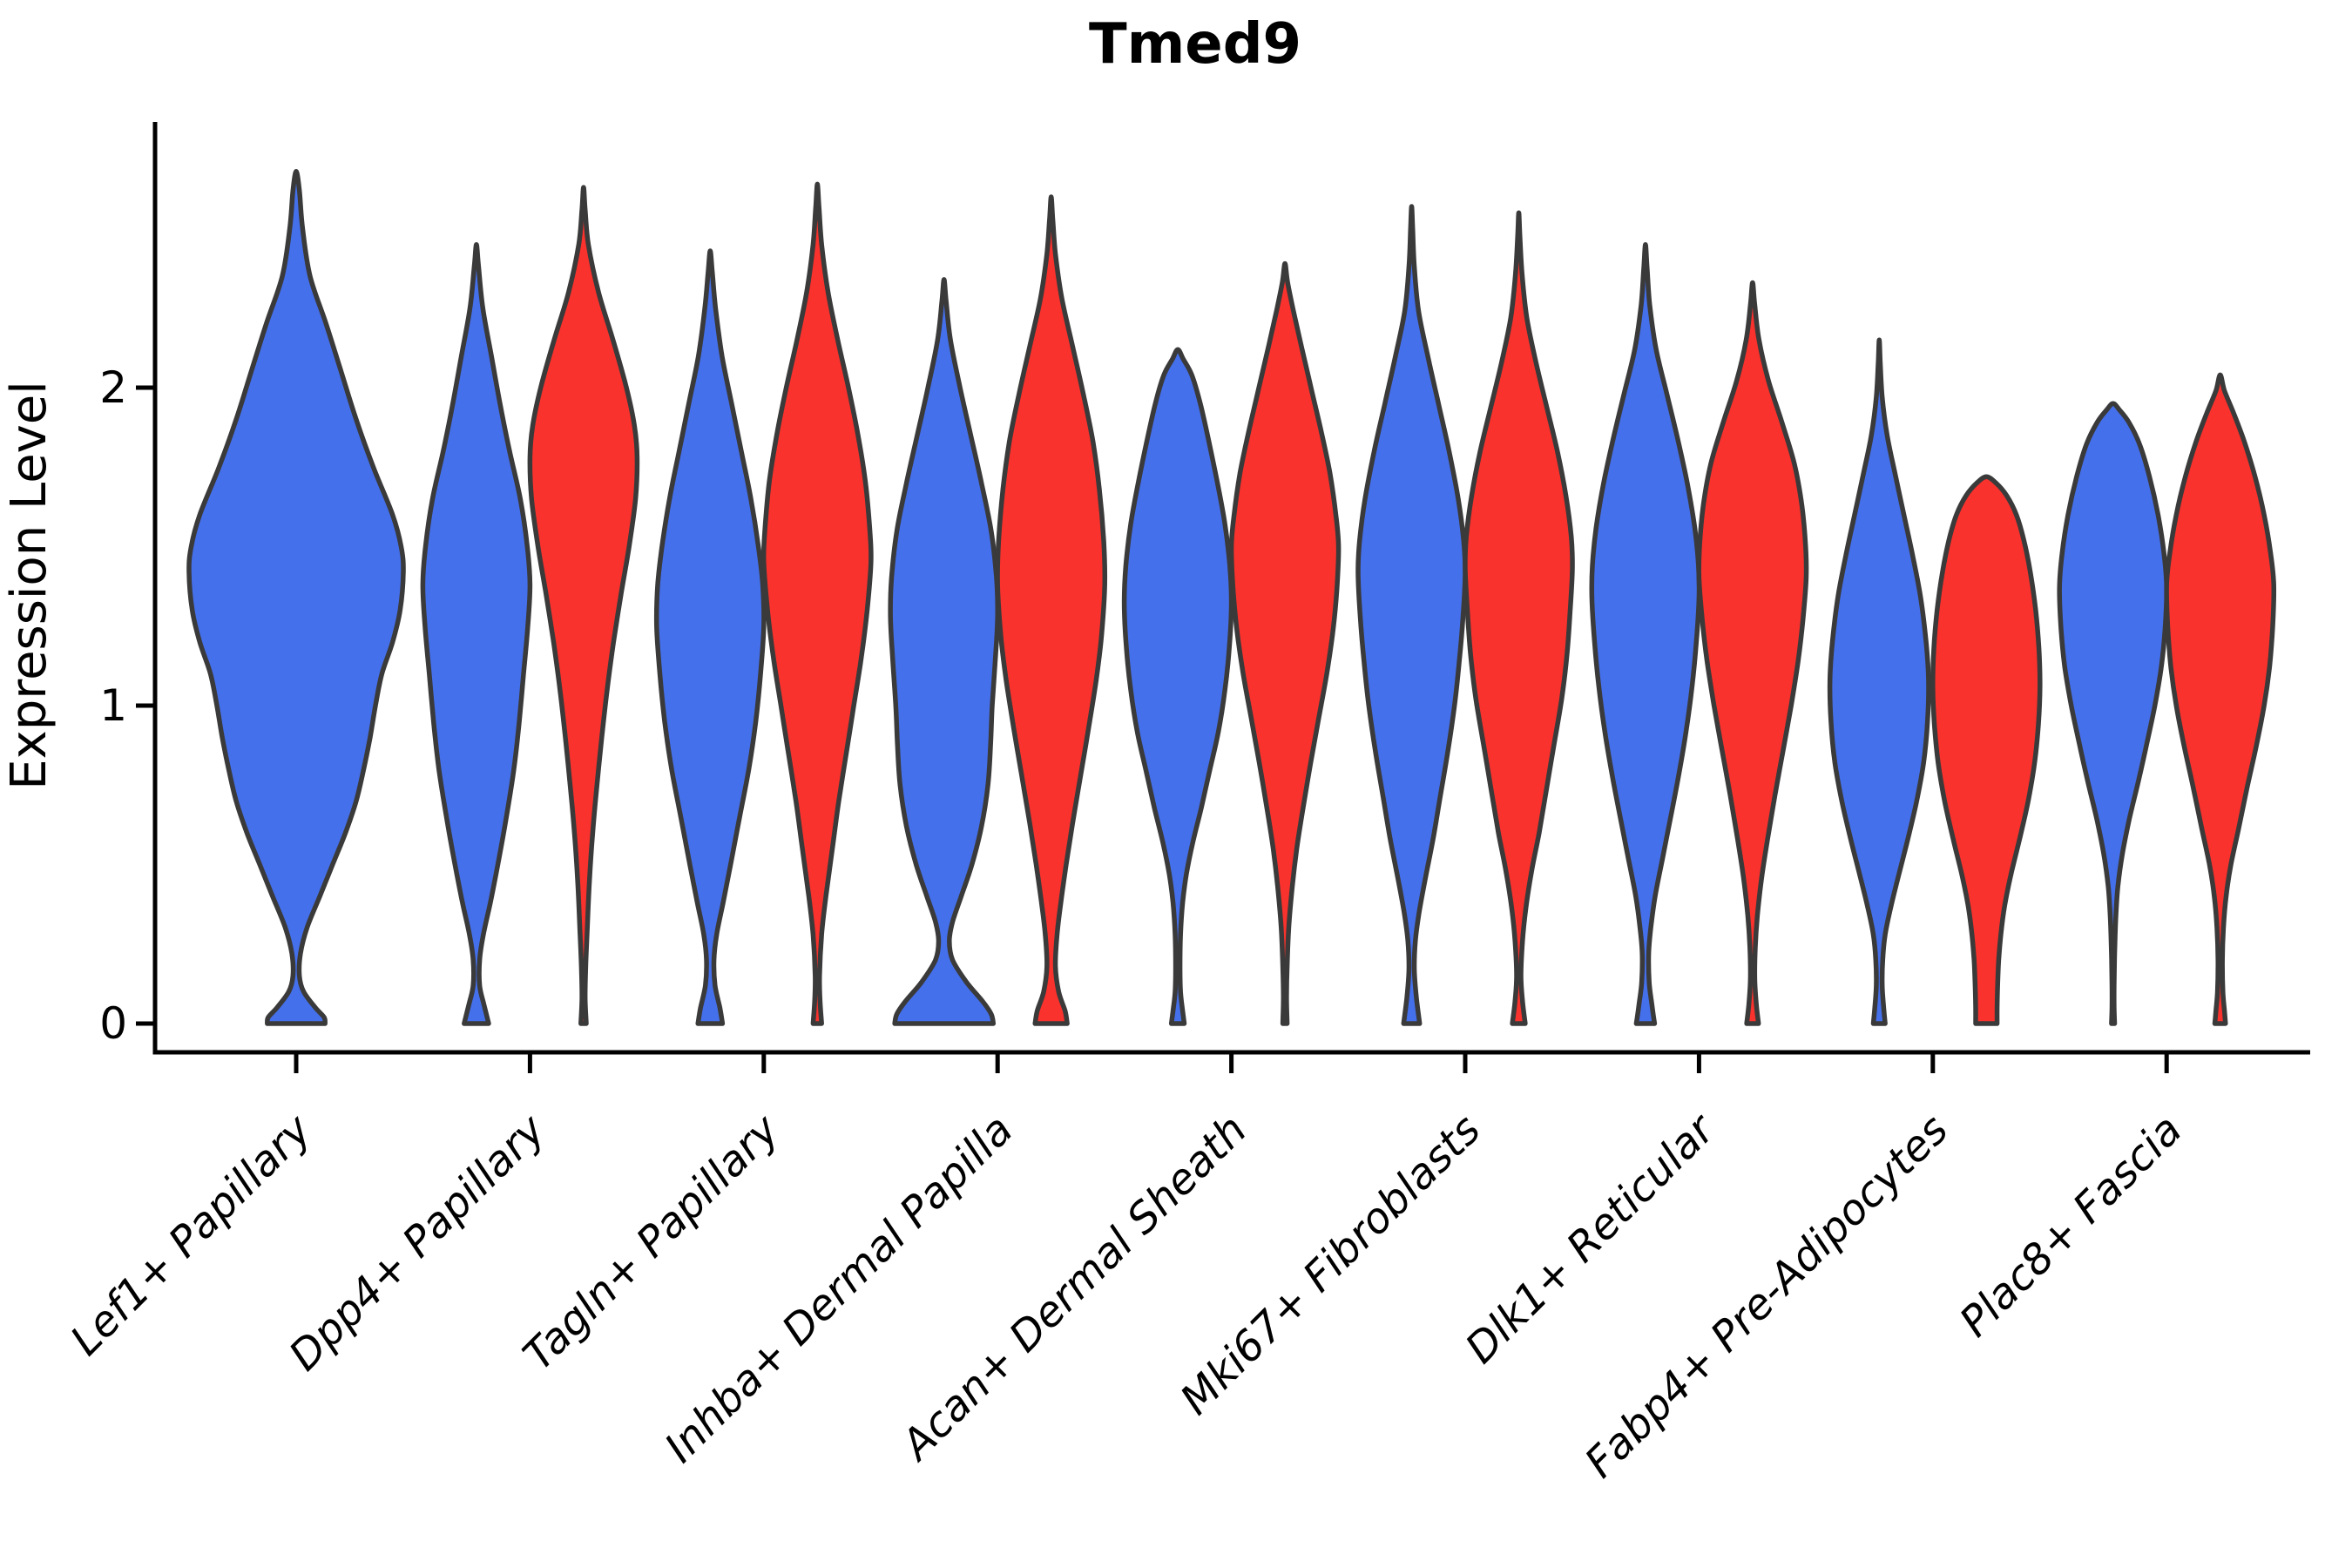 The image size is (2352, 1568). Describe the element at coordinates (29, 585) in the screenshot. I see `y-axis-label: Expression Level` at that location.